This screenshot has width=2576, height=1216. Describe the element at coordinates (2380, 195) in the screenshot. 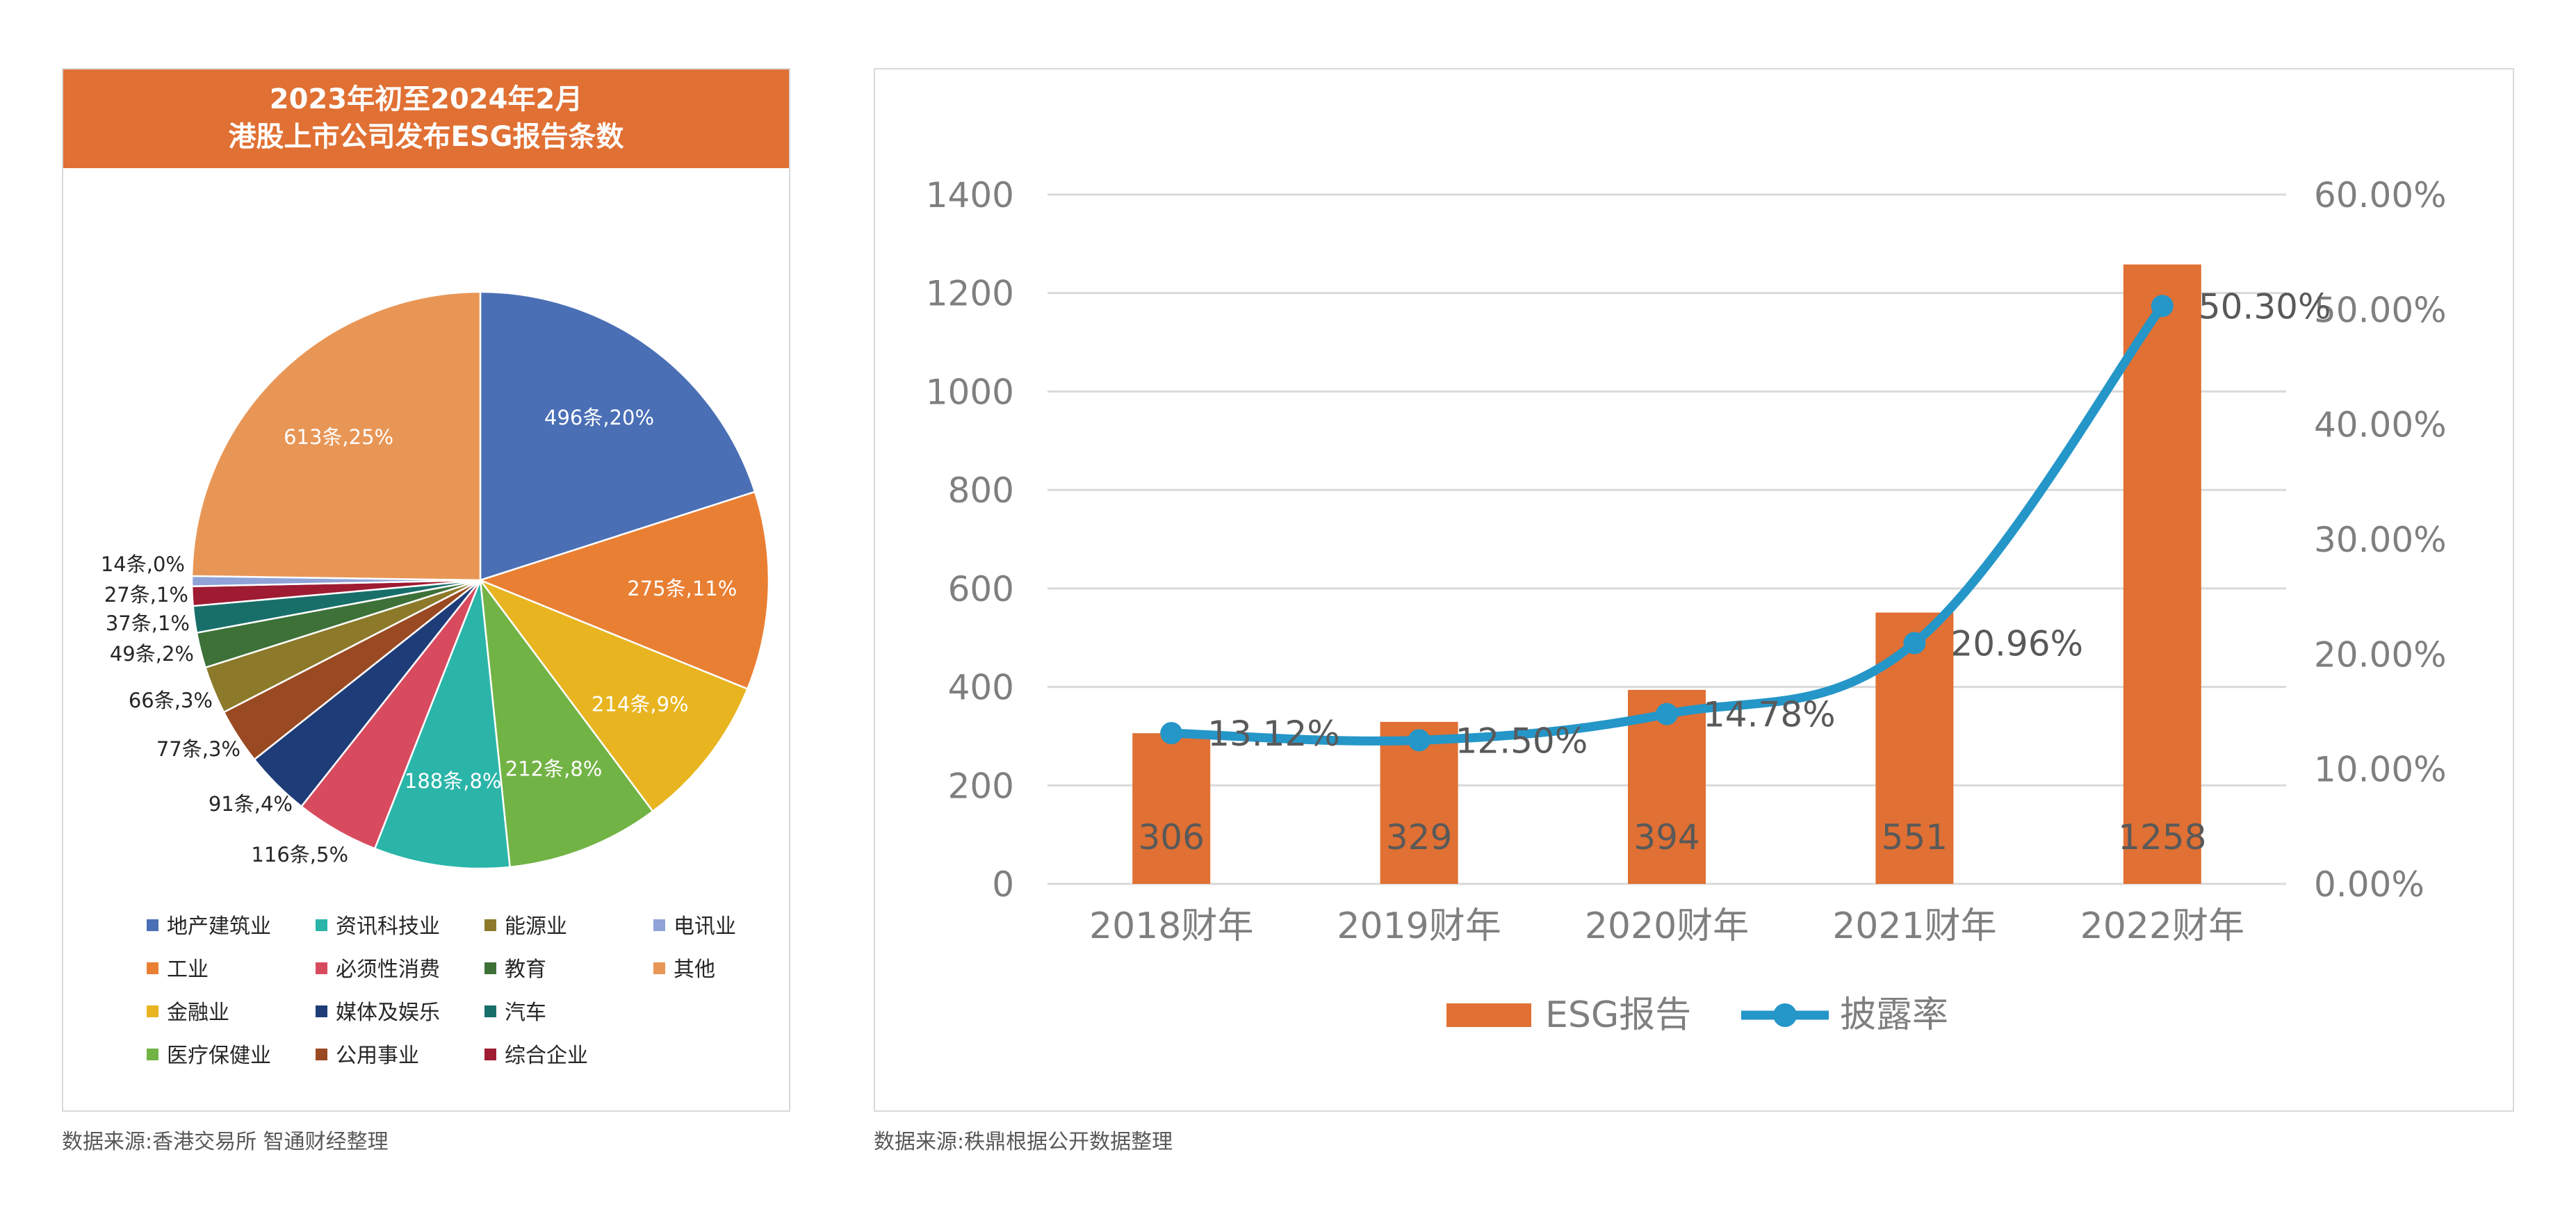

I see `y-right-tick-label: 60.00%` at that location.